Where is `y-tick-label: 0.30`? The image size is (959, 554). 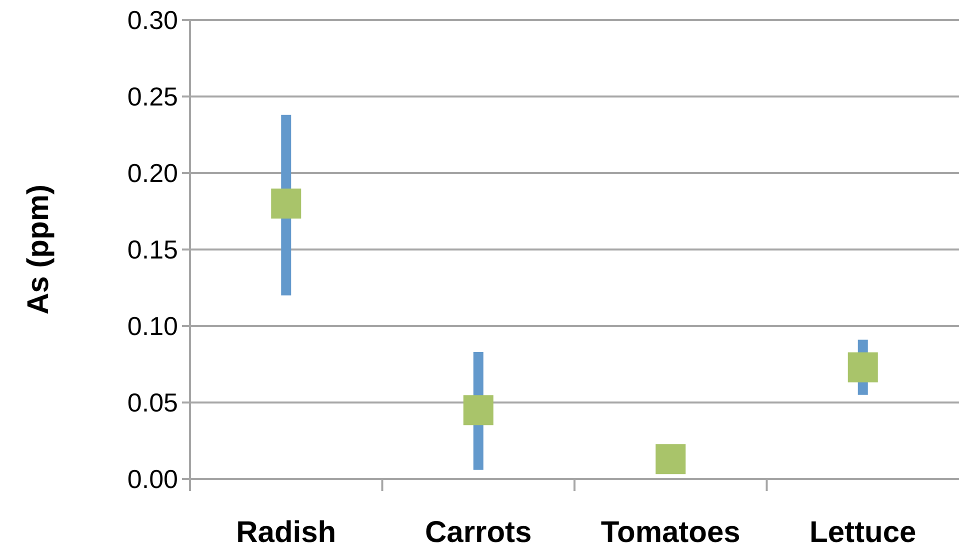
y-tick-label: 0.30 is located at coordinates (152, 20).